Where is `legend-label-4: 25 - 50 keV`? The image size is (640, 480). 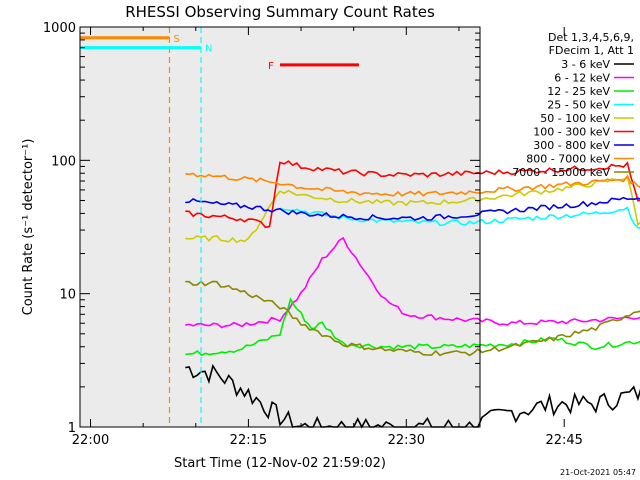 legend-label-4: 25 - 50 keV is located at coordinates (578, 105).